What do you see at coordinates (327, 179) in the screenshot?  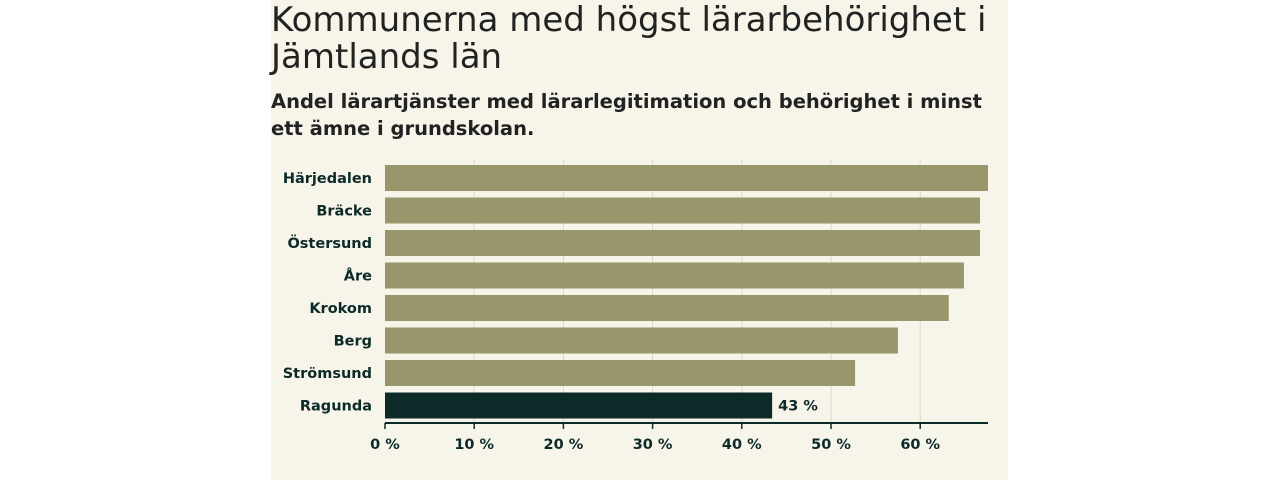 I see `category-label: Härjedalen` at bounding box center [327, 179].